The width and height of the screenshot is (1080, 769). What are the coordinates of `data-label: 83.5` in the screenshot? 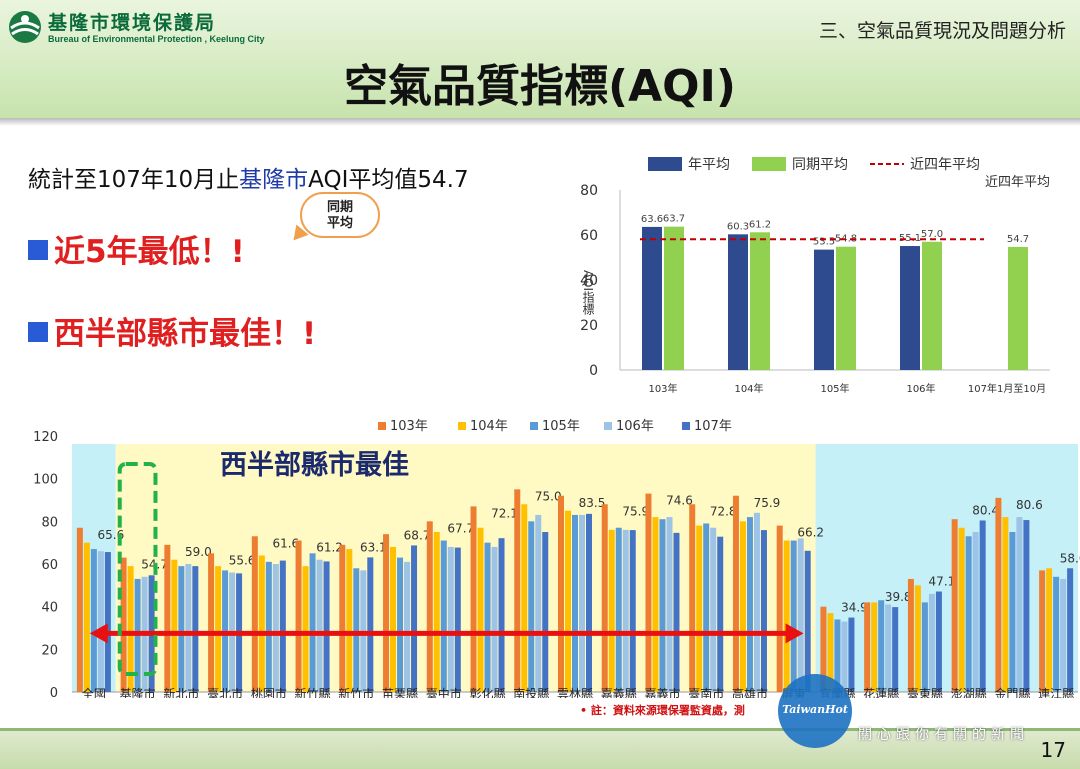 It's located at (592, 503).